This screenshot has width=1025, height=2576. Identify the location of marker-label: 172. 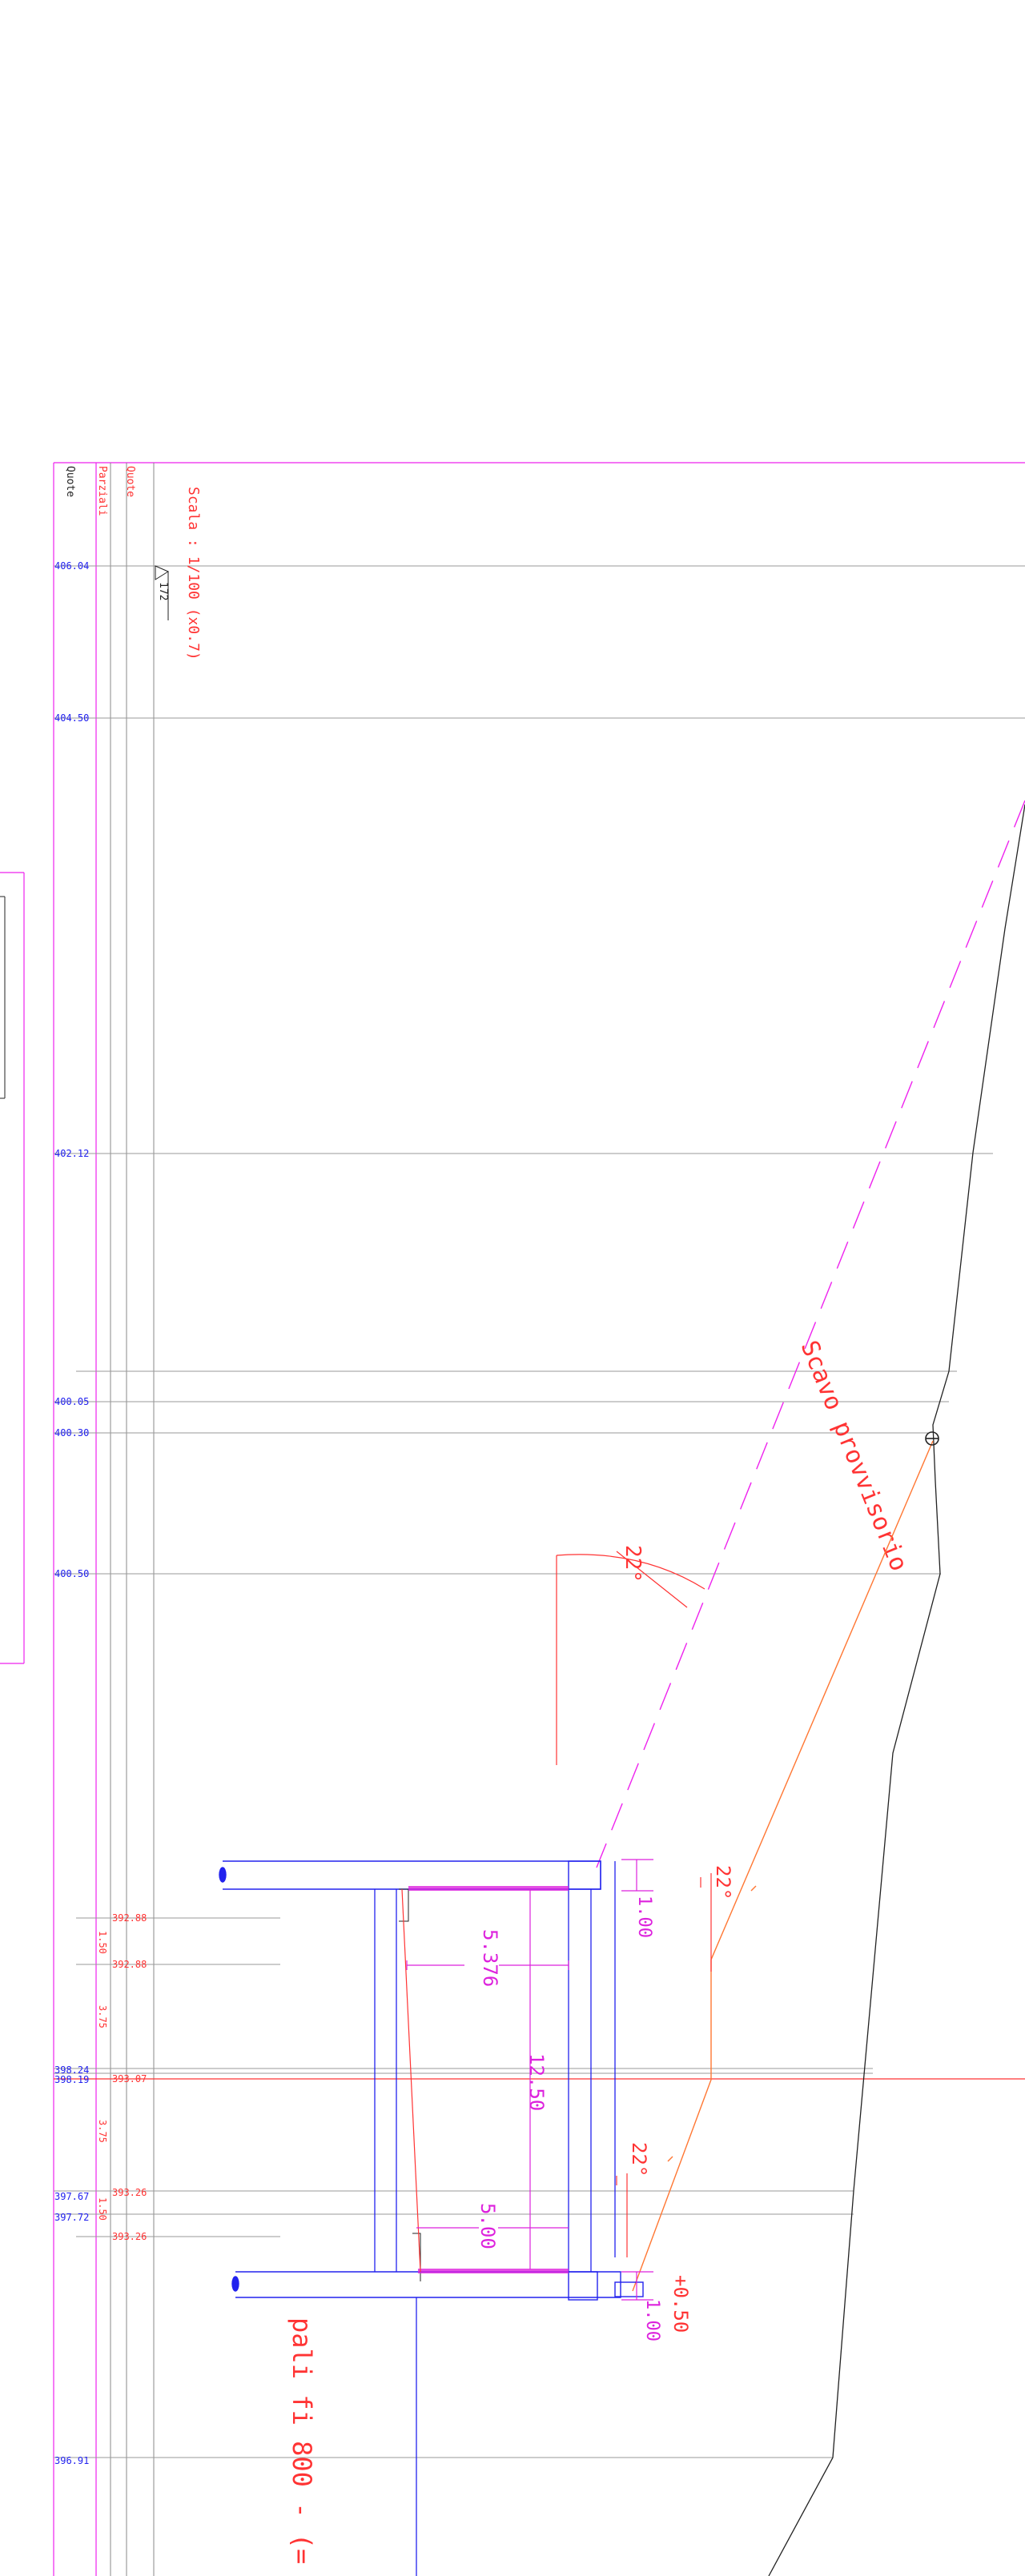
(163, 591).